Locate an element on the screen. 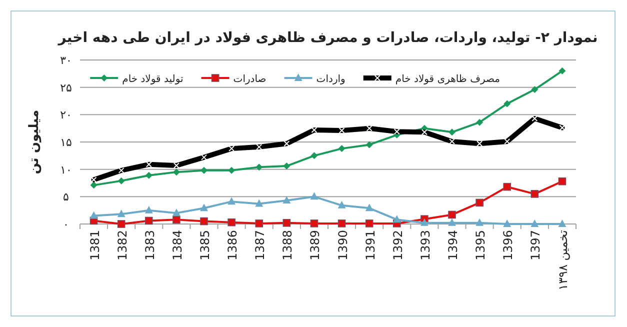 The image size is (627, 327). legend-label: مصرف ظاهری قولاد خام is located at coordinates (447, 79).